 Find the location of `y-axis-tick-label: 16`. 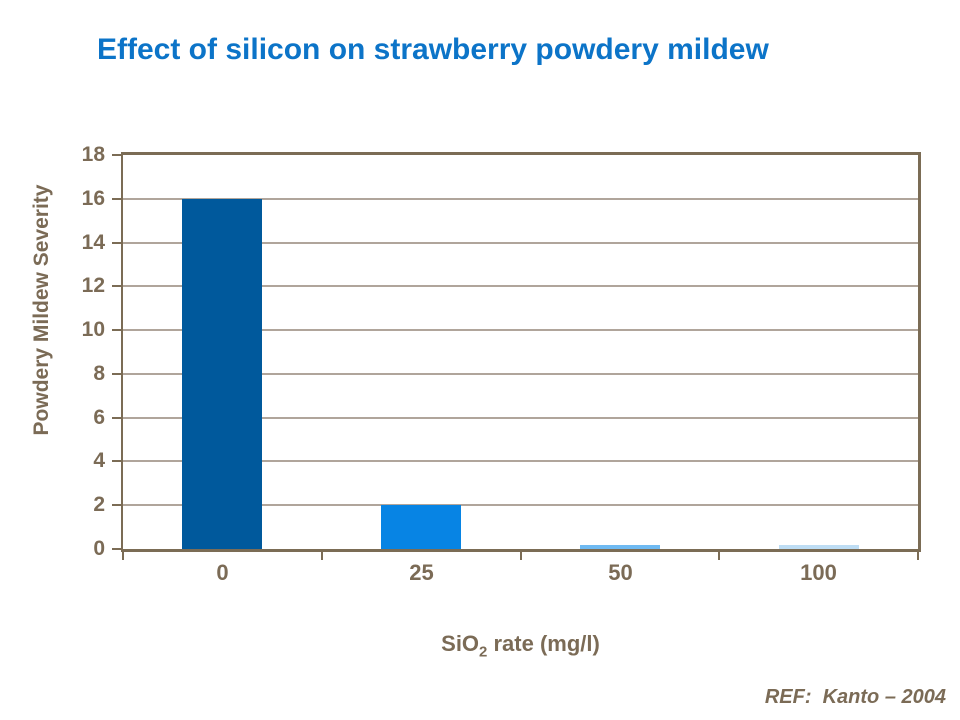

y-axis-tick-label: 16 is located at coordinates (93, 198).